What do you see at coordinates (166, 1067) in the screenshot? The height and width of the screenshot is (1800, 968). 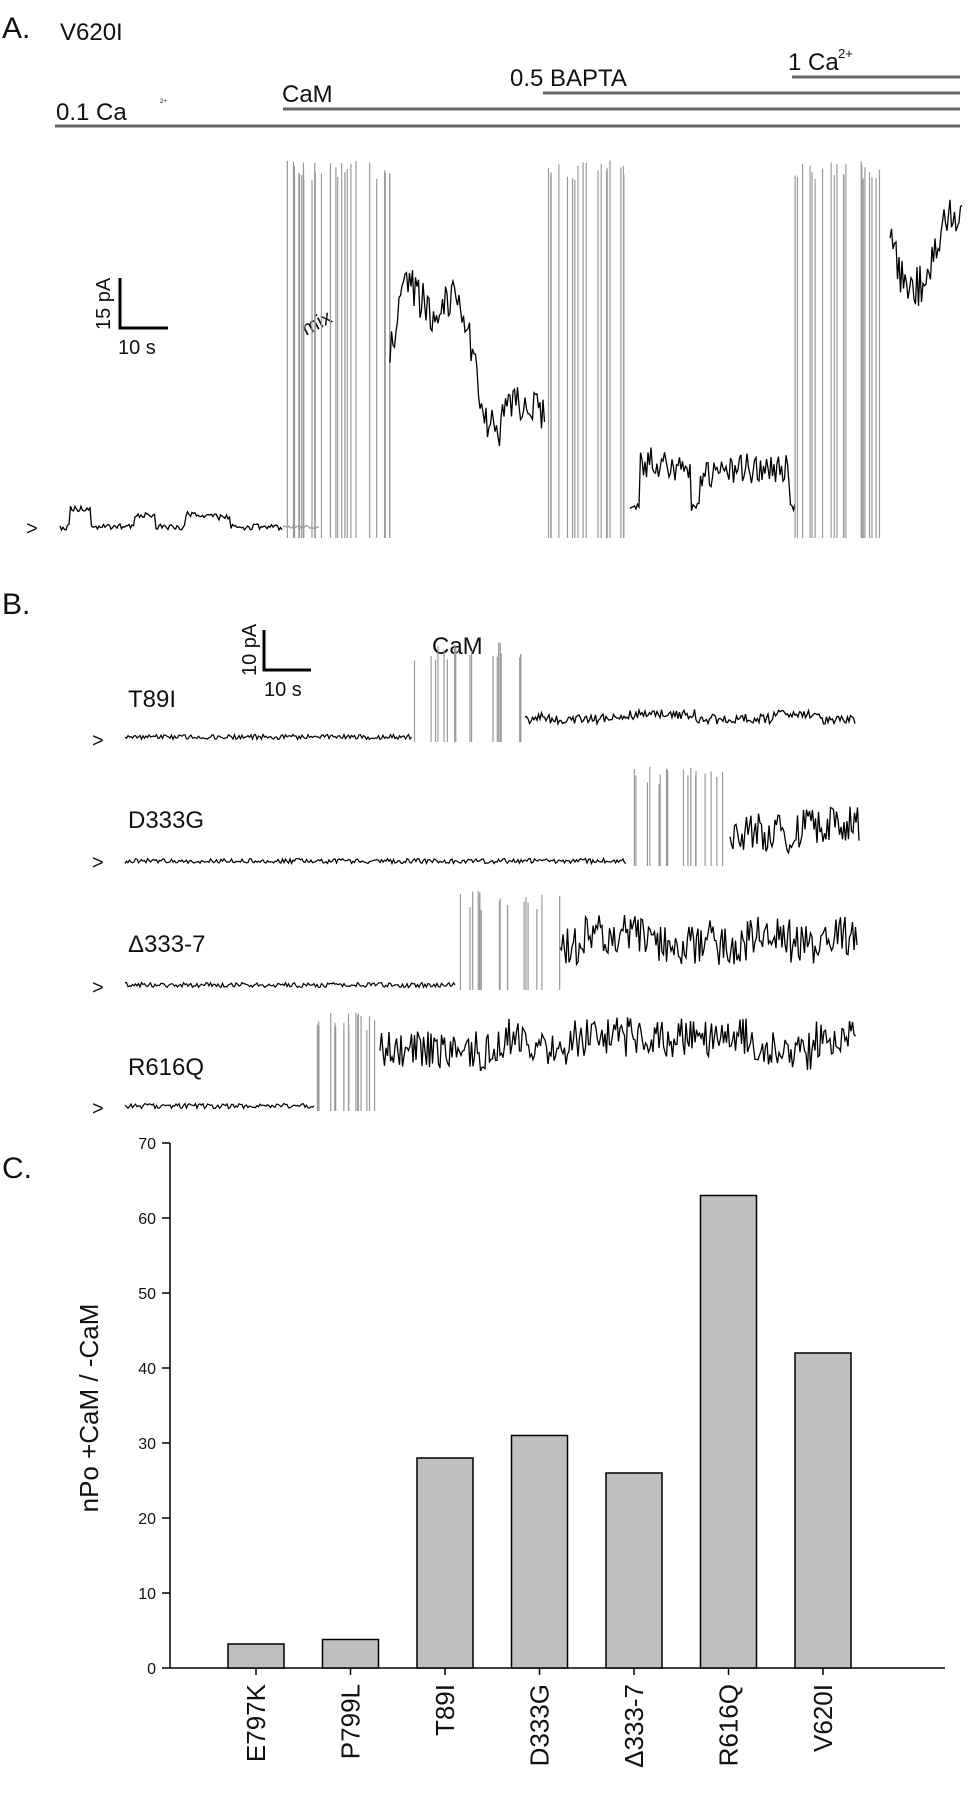 I see `trace-label-r616q: R616Q` at bounding box center [166, 1067].